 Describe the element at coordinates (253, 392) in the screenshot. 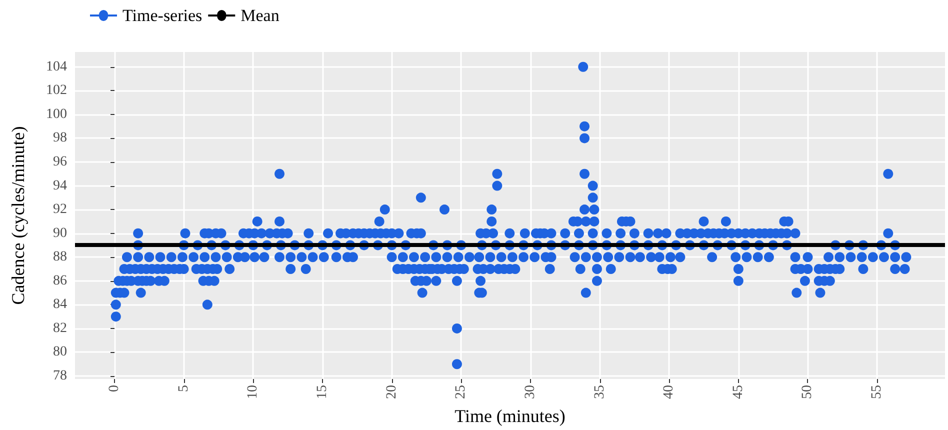

I see `x-tick-label: 10` at that location.